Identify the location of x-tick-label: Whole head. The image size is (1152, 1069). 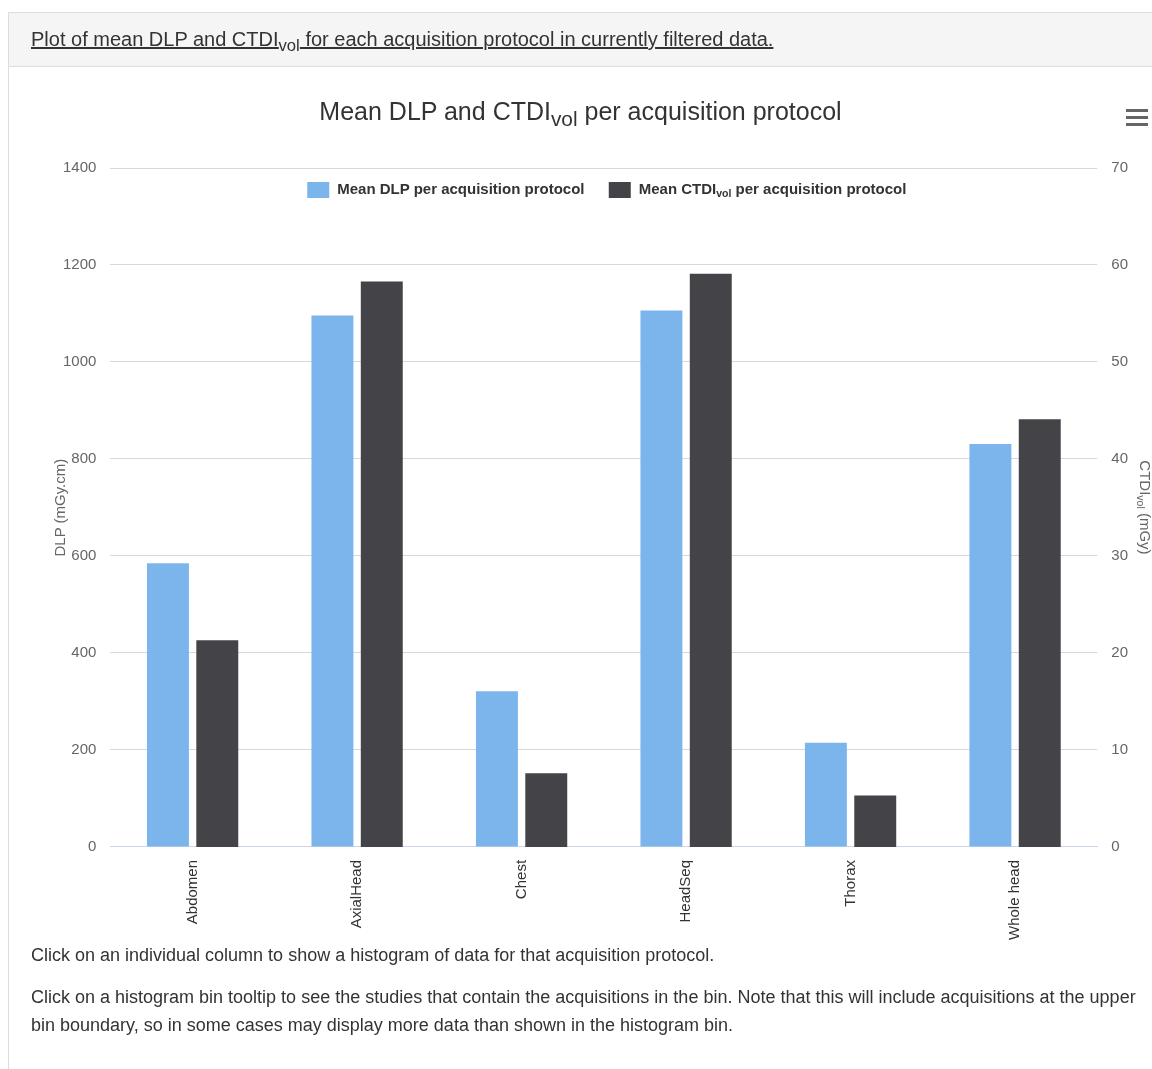
(1014, 900).